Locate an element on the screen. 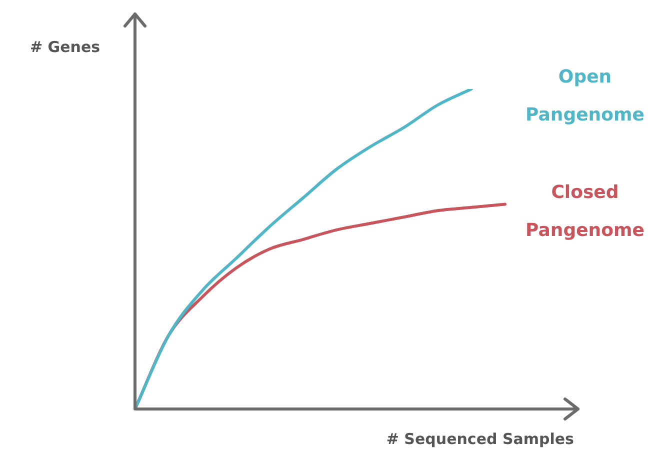 This screenshot has height=458, width=659. y-axis-title: # Genes is located at coordinates (65, 47).